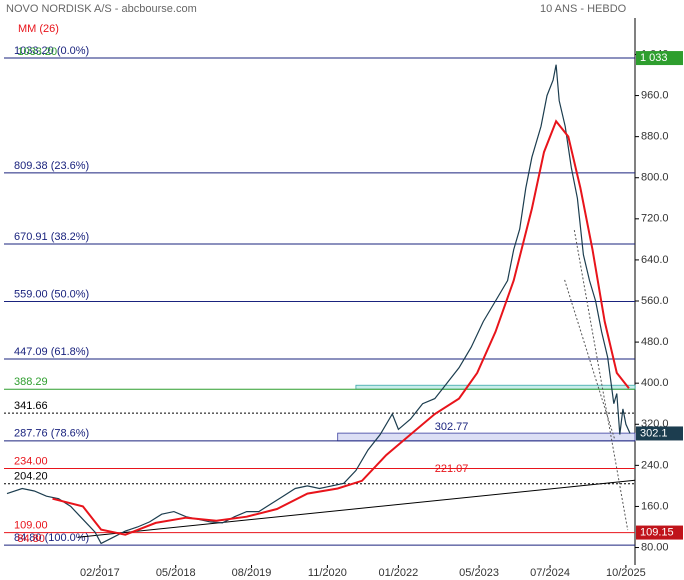  I want to click on y-tick-label: 720.0, so click(655, 219).